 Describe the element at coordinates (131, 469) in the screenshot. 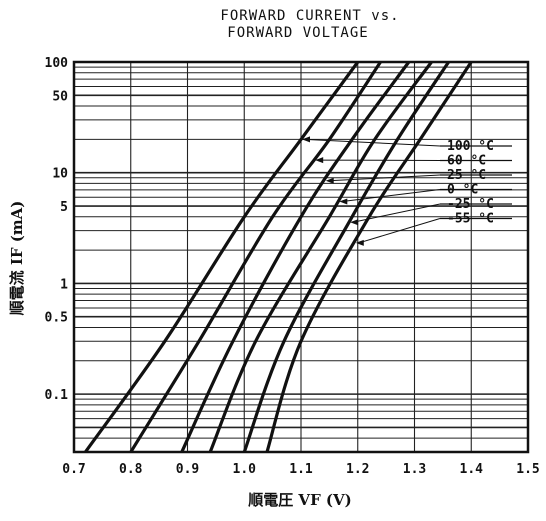

I see `x-tick-label: 0.8` at that location.